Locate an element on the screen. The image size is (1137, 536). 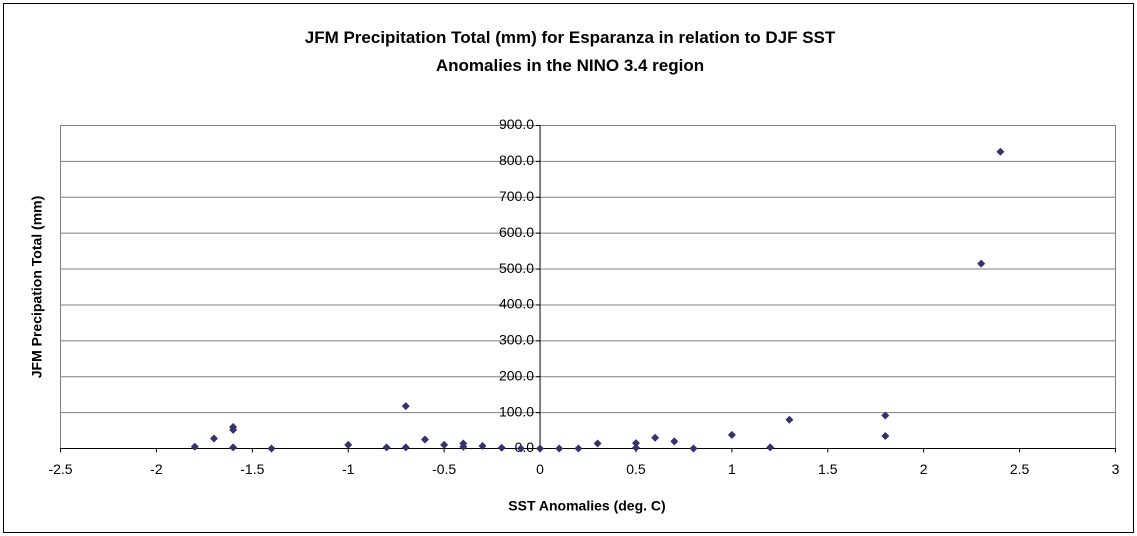
x-tick-label: -2.5 is located at coordinates (60, 469).